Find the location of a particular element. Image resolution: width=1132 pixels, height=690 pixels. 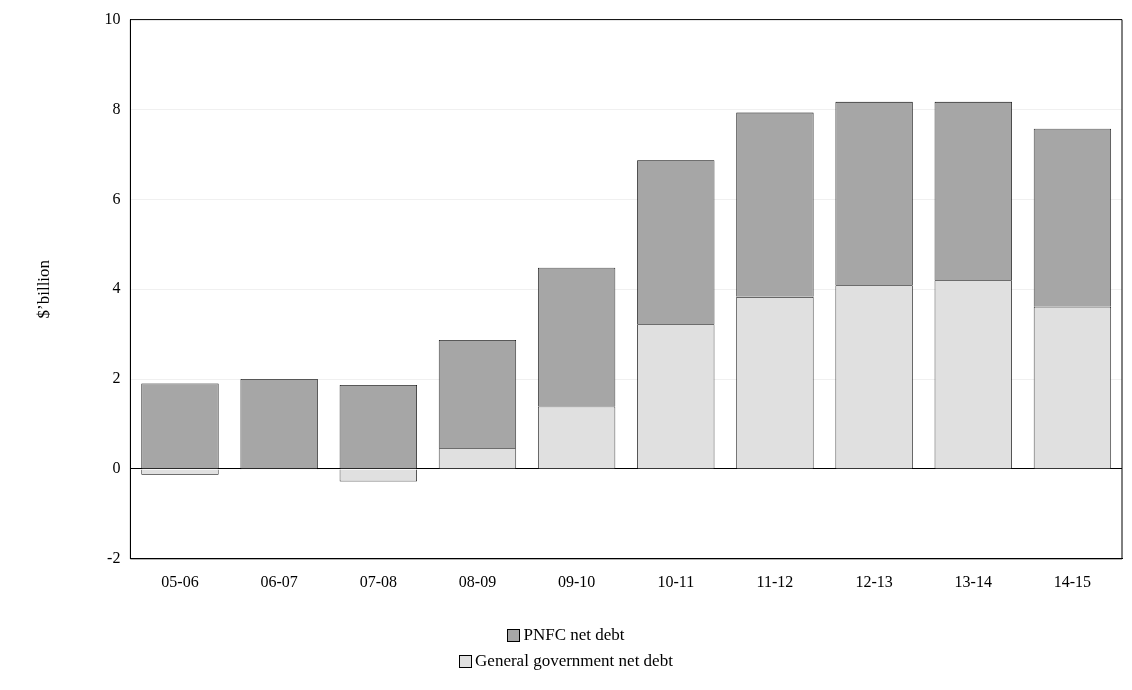

x-tick-label: 14-15 is located at coordinates (1072, 581).